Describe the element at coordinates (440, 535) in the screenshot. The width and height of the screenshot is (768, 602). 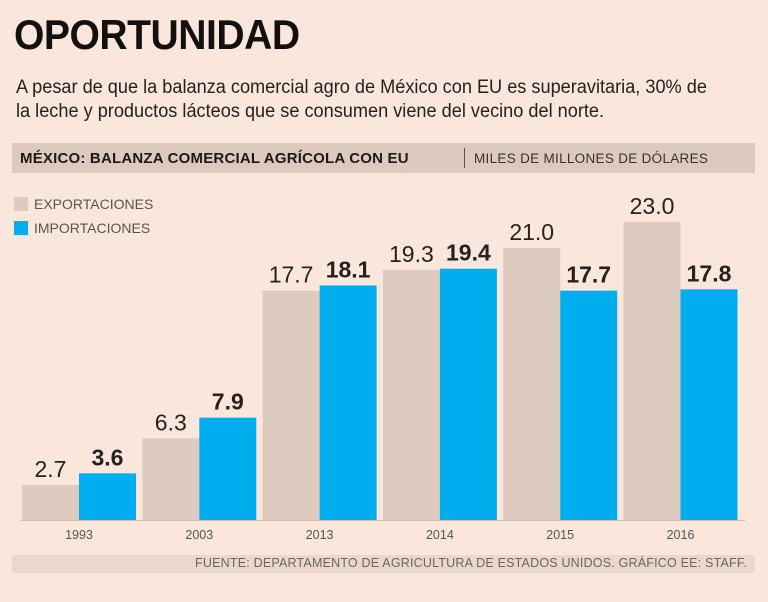
I see `x-tick-label-2014: 2014` at that location.